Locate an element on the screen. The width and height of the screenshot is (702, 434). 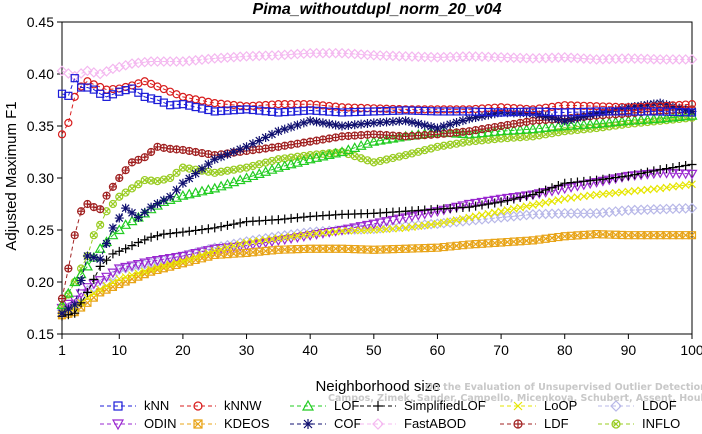
x-tick-label: 40 is located at coordinates (310, 350).